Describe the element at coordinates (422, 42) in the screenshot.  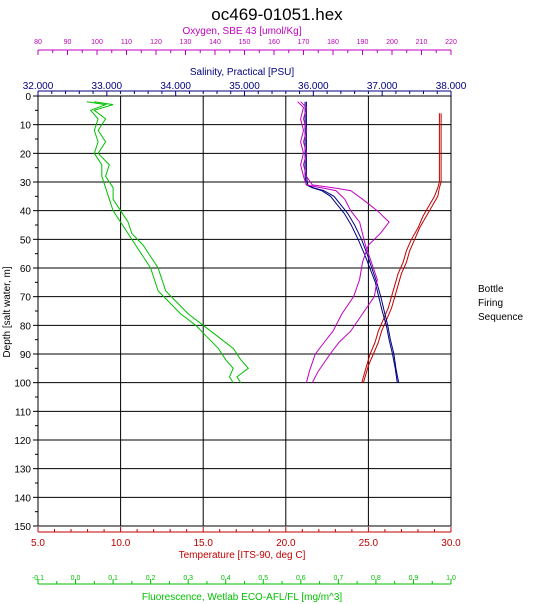
I see `oxygen-tick-label: 210` at that location.